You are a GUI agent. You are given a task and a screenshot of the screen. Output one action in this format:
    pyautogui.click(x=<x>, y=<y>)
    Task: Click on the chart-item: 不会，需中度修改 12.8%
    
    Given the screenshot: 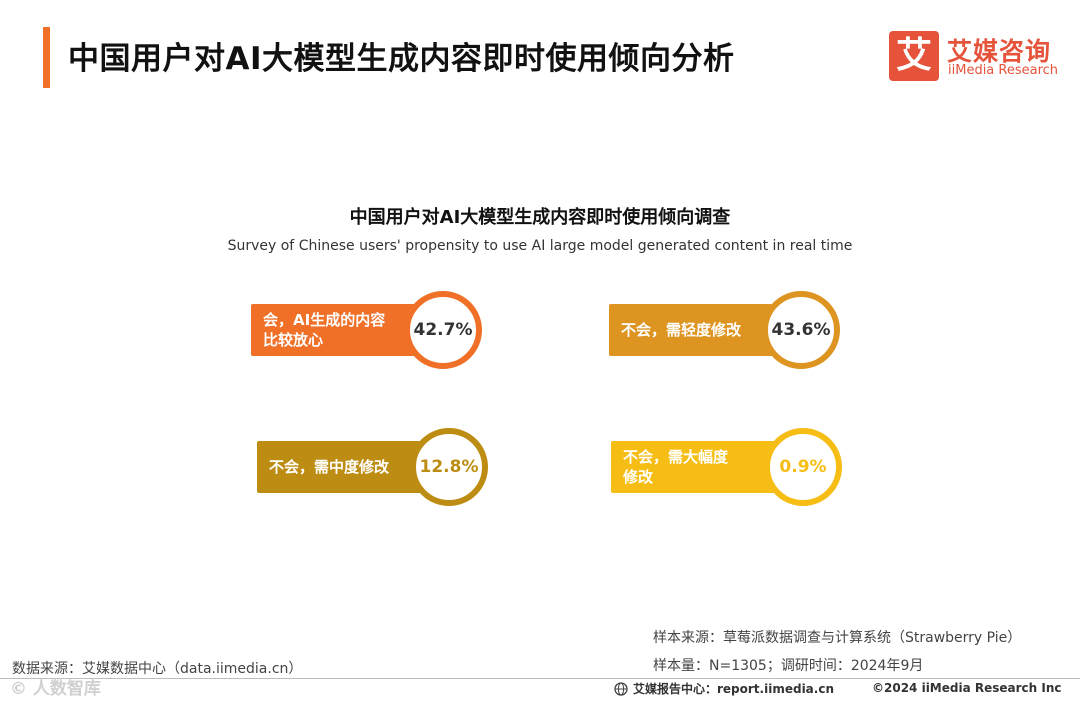 What is the action you would take?
    pyautogui.click(x=372, y=468)
    